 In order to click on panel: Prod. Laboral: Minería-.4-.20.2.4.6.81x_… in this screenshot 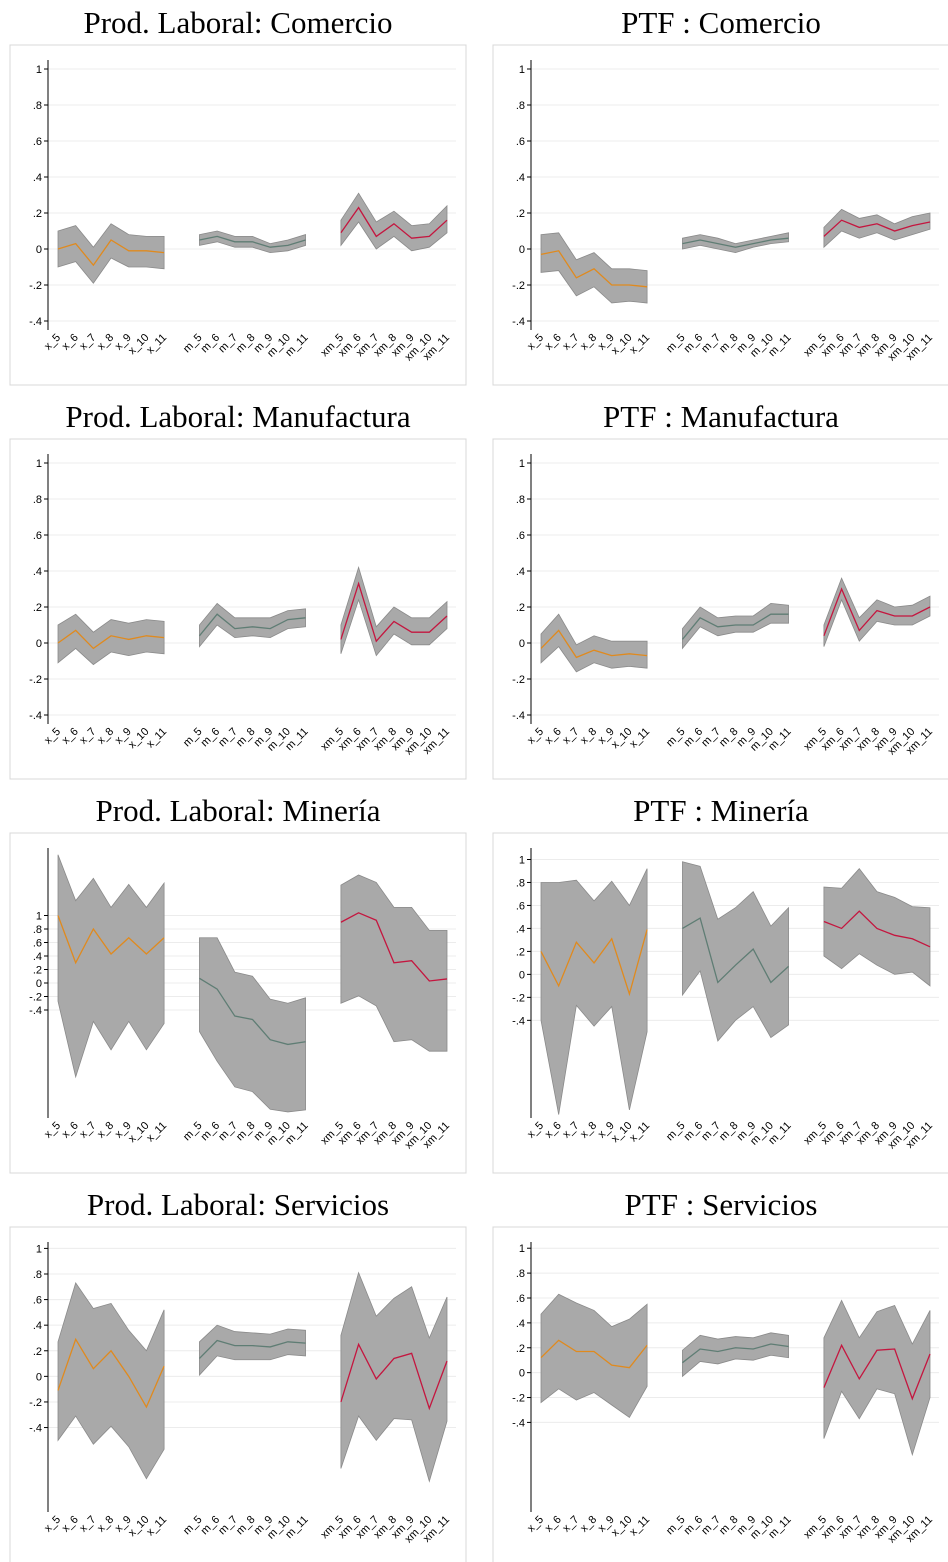, I will do `click(238, 983)`.